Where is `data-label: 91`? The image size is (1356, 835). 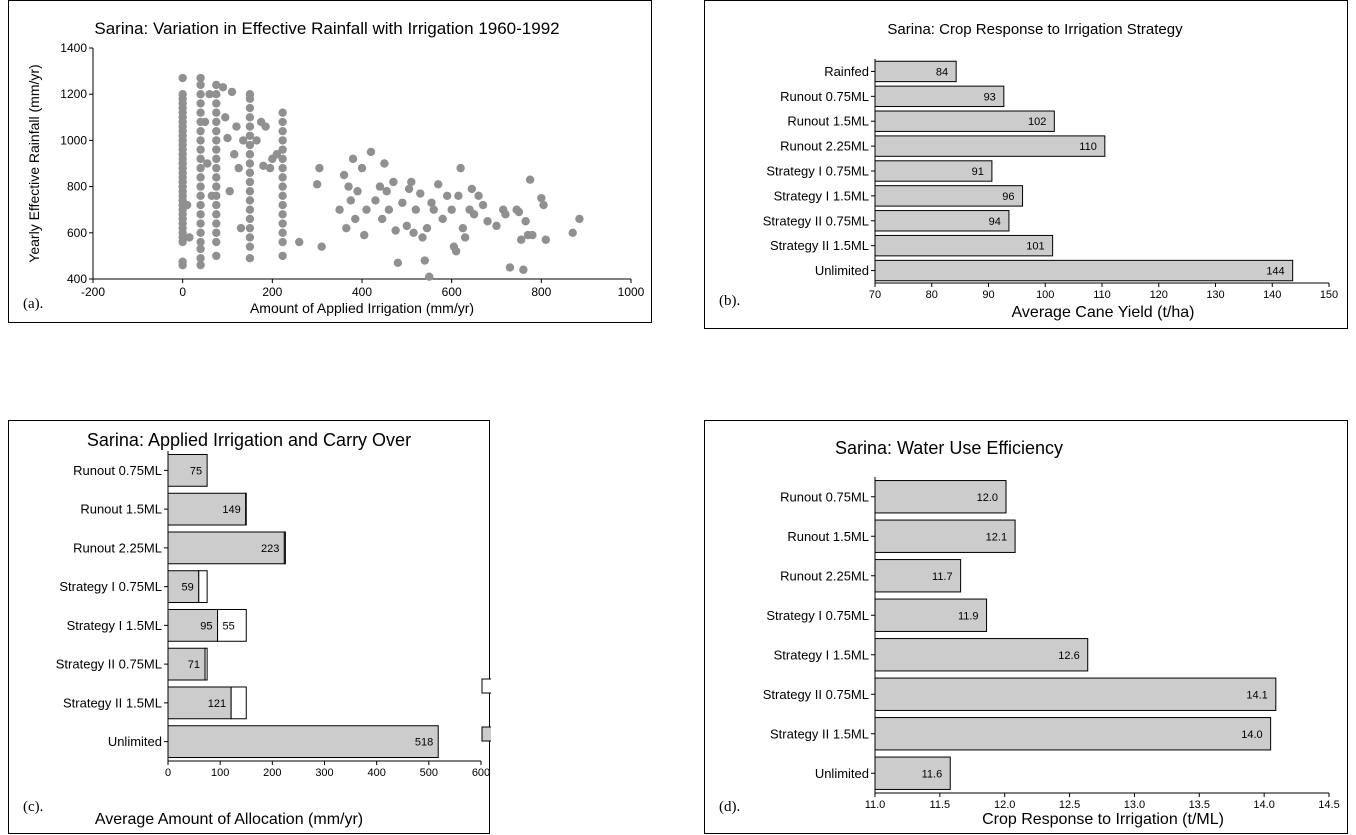
data-label: 91 is located at coordinates (978, 172).